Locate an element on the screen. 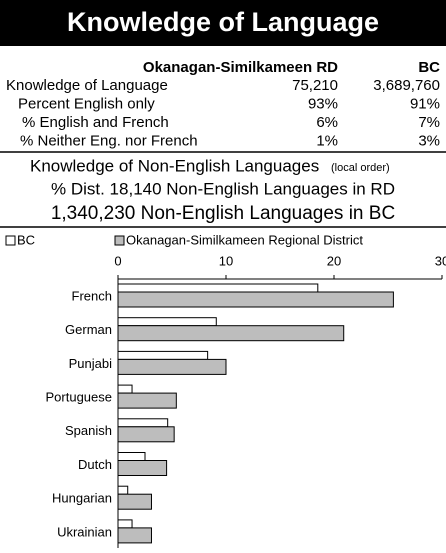 The width and height of the screenshot is (446, 553). cell: 91% is located at coordinates (425, 103).